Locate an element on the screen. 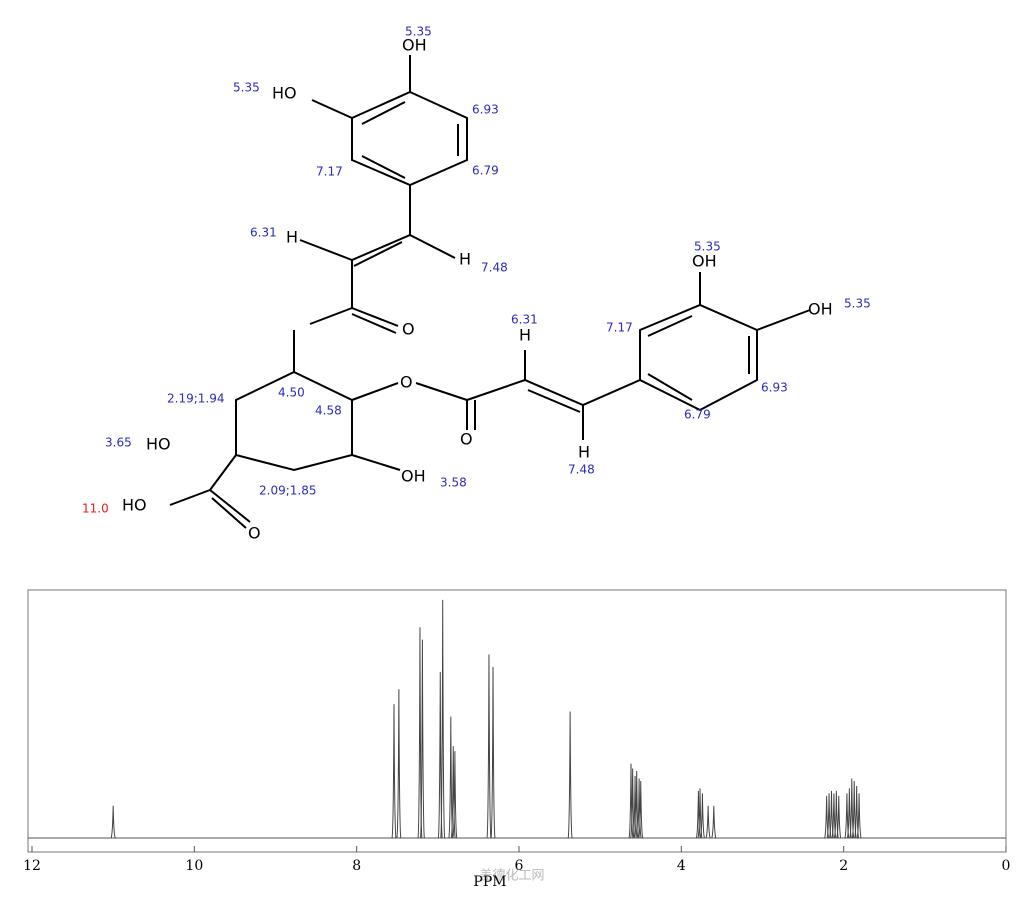 Image resolution: width=1024 pixels, height=900 pixels. x-tick-label: 6 is located at coordinates (519, 866).